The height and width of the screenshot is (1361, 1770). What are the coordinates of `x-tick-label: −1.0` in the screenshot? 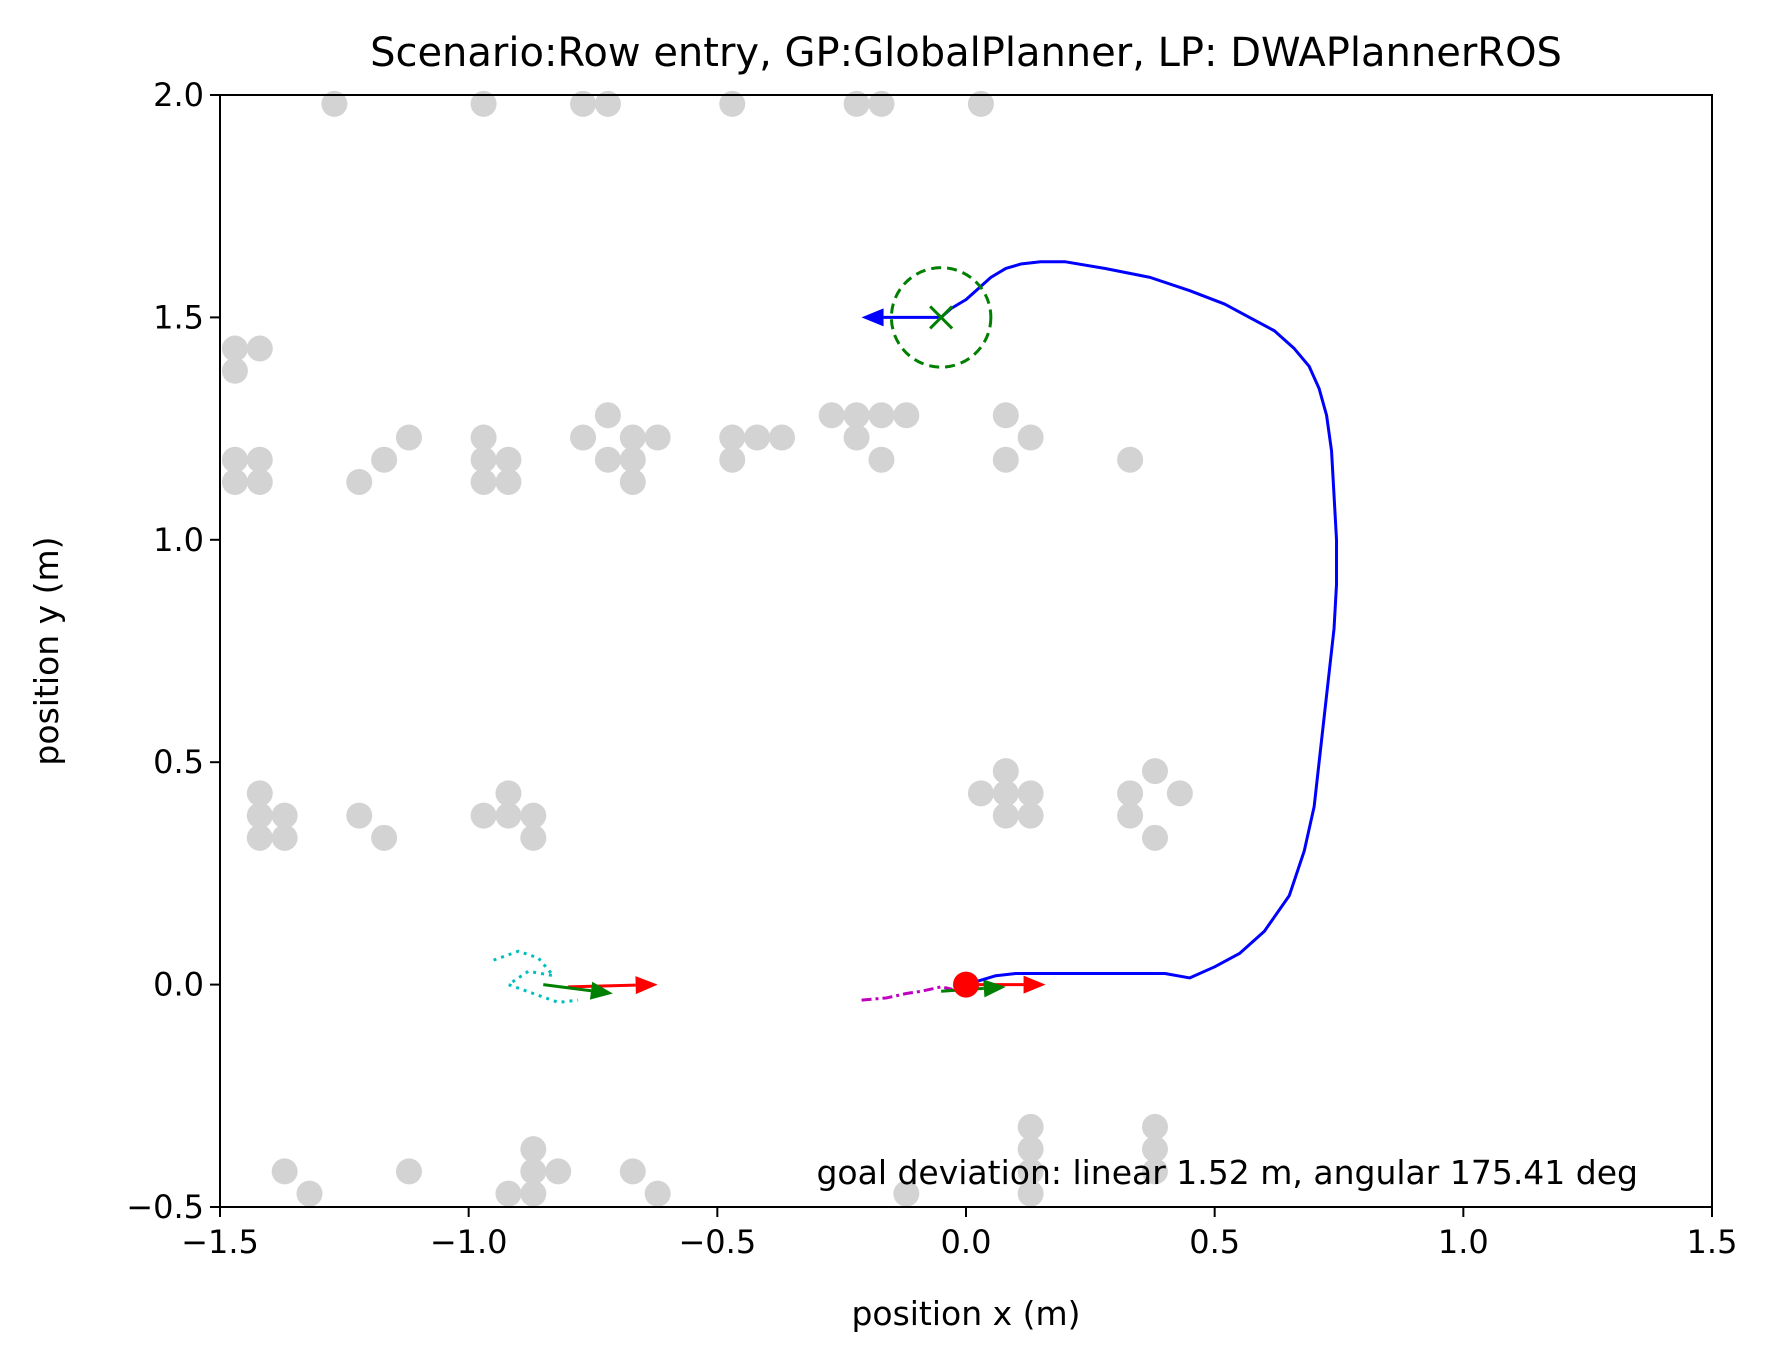 It's located at (469, 1242).